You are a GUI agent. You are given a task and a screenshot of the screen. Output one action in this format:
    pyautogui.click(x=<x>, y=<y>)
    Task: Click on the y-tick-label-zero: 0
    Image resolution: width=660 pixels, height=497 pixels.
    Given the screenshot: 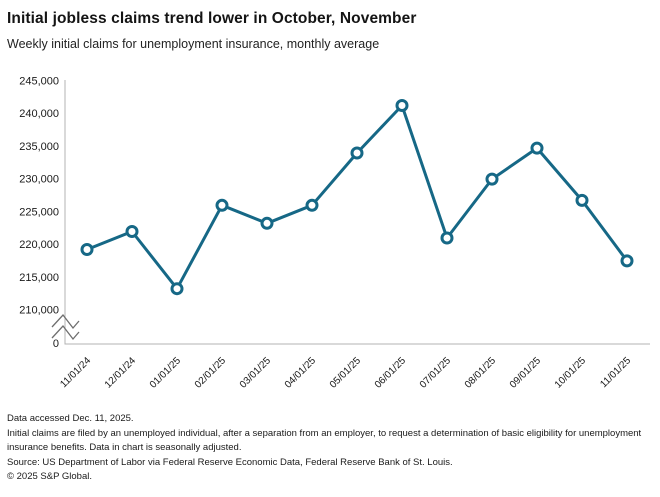 What is the action you would take?
    pyautogui.click(x=56, y=344)
    